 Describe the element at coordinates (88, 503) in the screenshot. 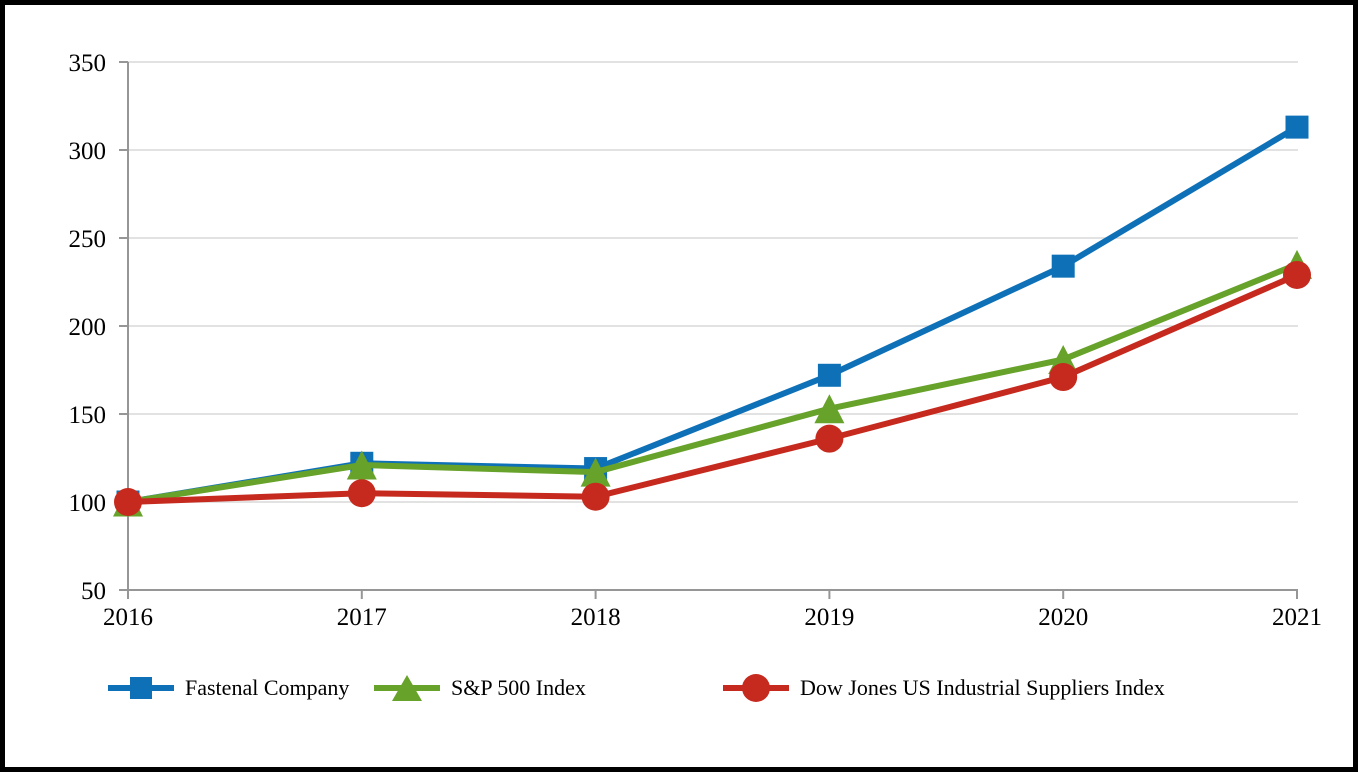

I see `svg-text: 100` at that location.